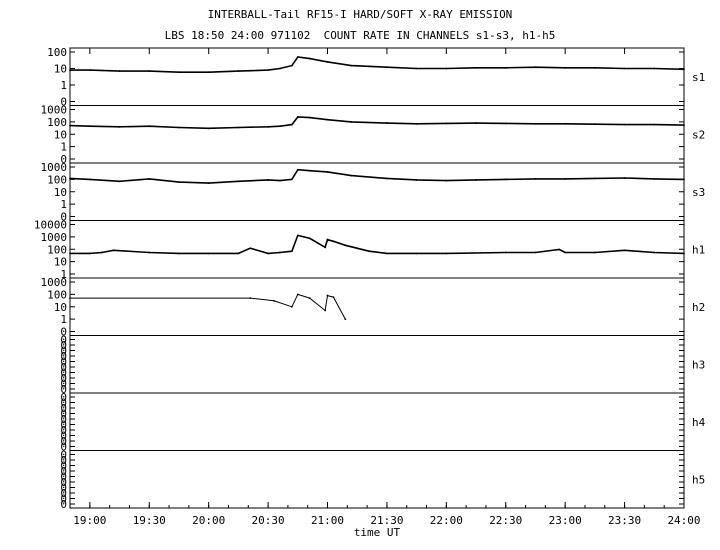  I want to click on panel-label-h2: h2, so click(698, 307).